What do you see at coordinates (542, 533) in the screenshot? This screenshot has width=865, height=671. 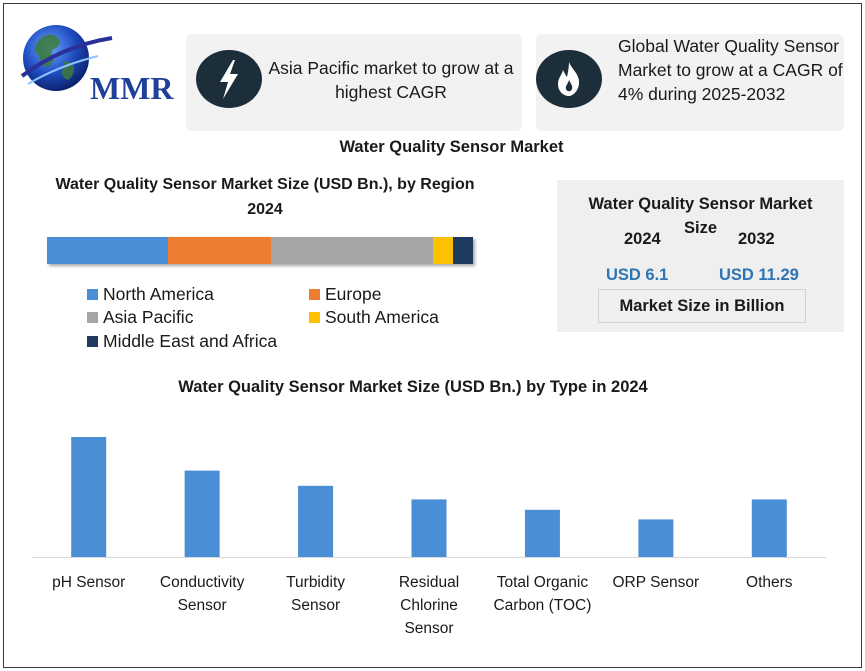 I see `bar-total-organic-carbon-toc-` at bounding box center [542, 533].